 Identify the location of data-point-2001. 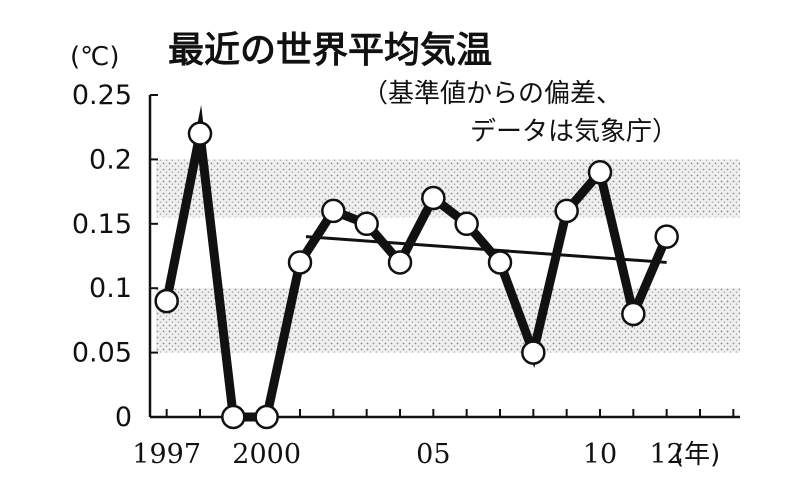
(300, 262).